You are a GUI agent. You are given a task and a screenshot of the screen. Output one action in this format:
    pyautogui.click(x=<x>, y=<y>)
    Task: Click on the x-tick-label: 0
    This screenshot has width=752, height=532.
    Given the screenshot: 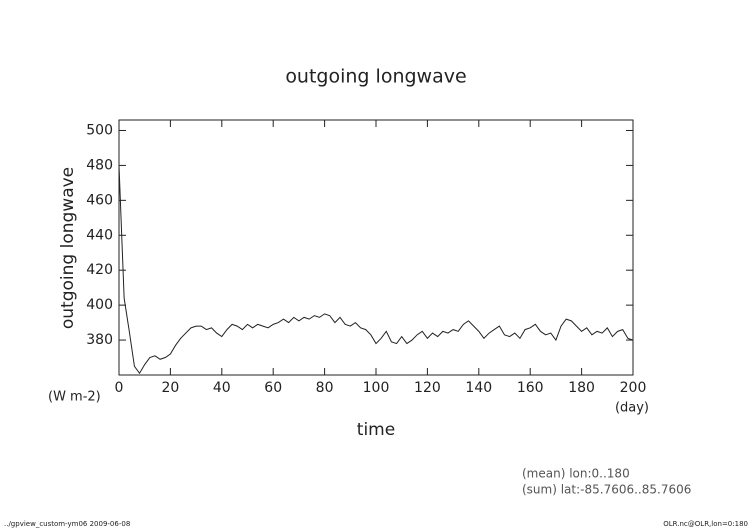 What is the action you would take?
    pyautogui.click(x=119, y=388)
    